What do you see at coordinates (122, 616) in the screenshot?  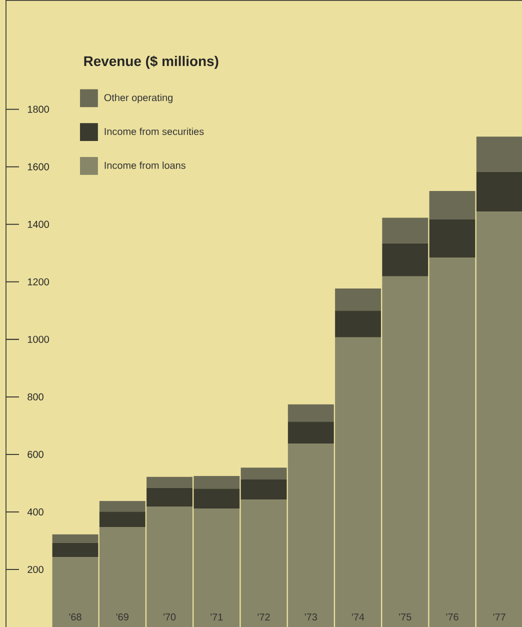 I see `x-tick-label: '69` at bounding box center [122, 616].